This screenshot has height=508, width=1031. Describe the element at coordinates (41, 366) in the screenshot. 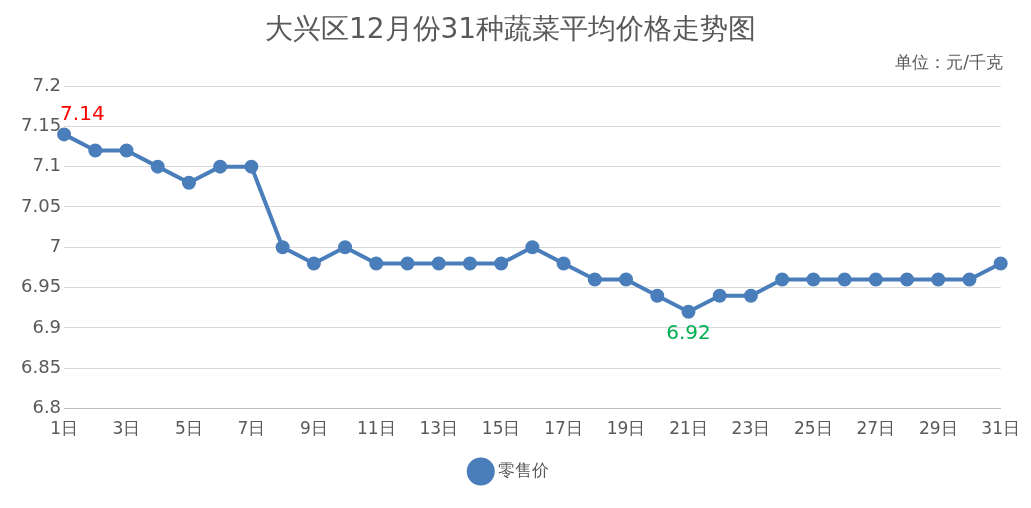

I see `y-tick-label: 6.85` at that location.